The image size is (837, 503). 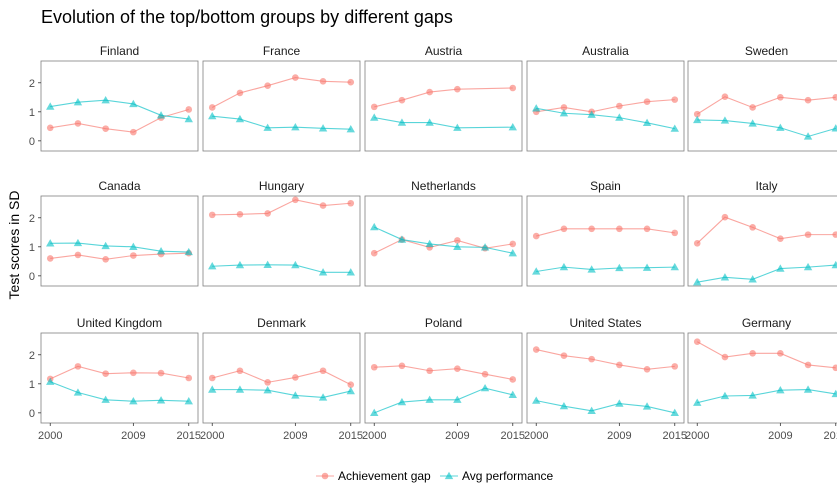 What do you see at coordinates (282, 323) in the screenshot?
I see `facet-label: Denmark` at bounding box center [282, 323].